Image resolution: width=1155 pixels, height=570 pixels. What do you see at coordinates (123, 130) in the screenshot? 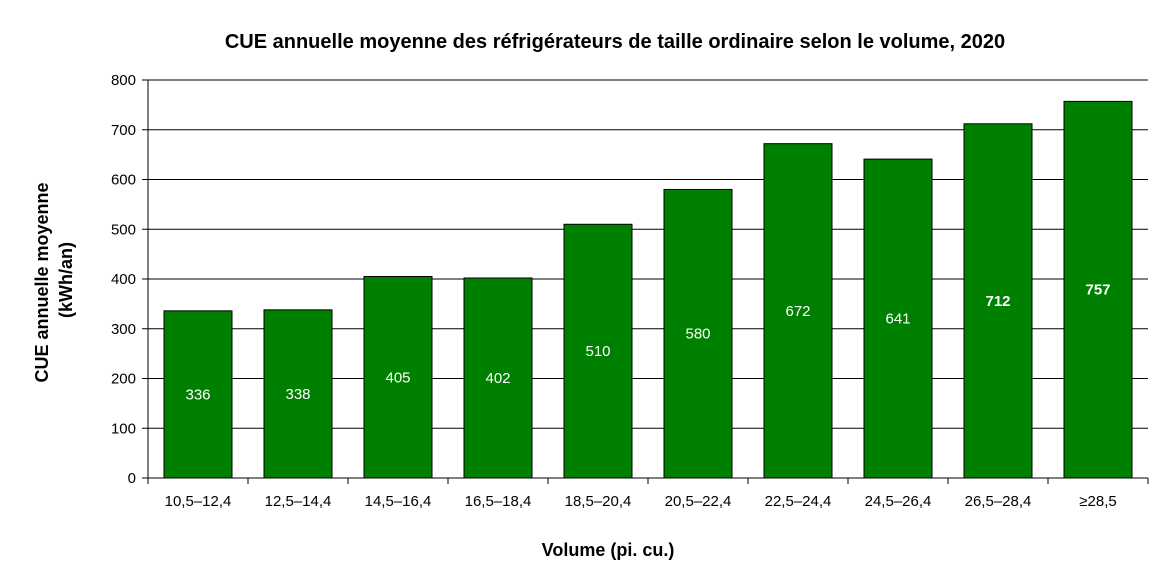
I see `y-tick-label: 700` at bounding box center [123, 130].